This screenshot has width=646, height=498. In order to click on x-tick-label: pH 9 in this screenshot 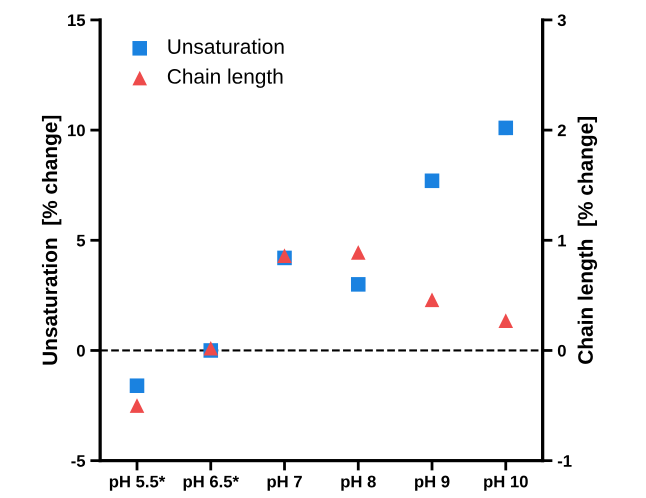, I will do `click(432, 483)`.